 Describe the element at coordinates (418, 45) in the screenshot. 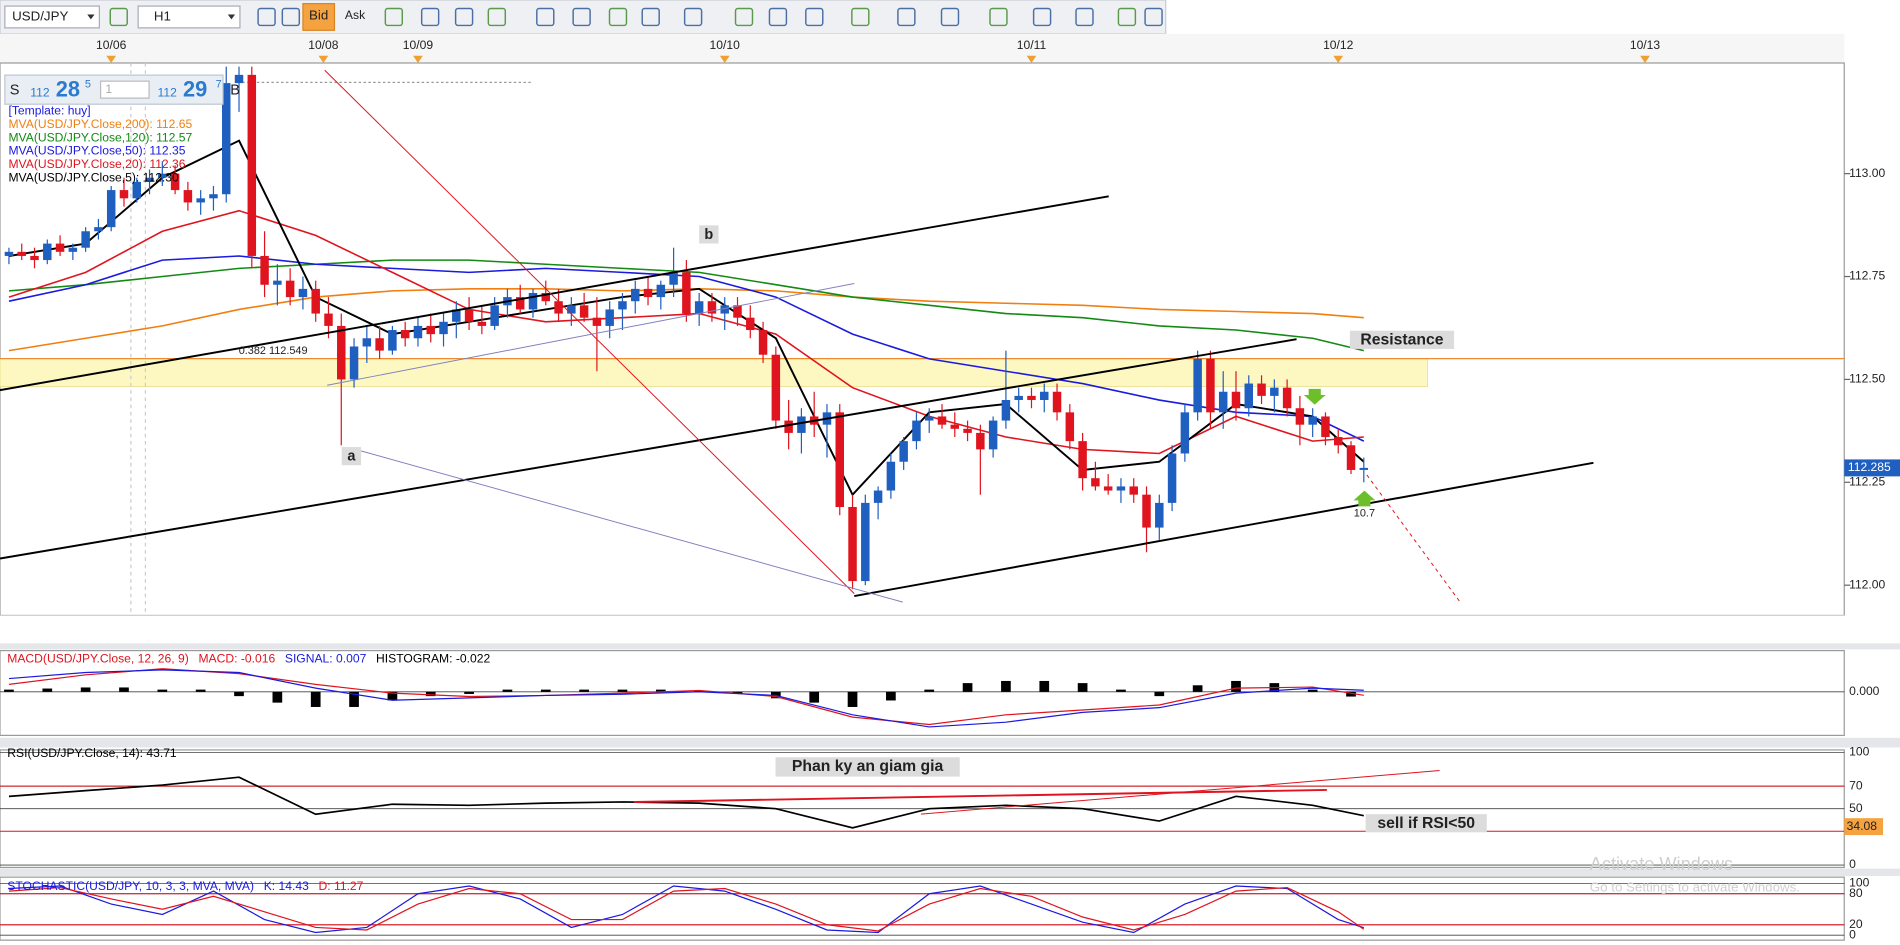

I see `date-label: 10/09` at that location.